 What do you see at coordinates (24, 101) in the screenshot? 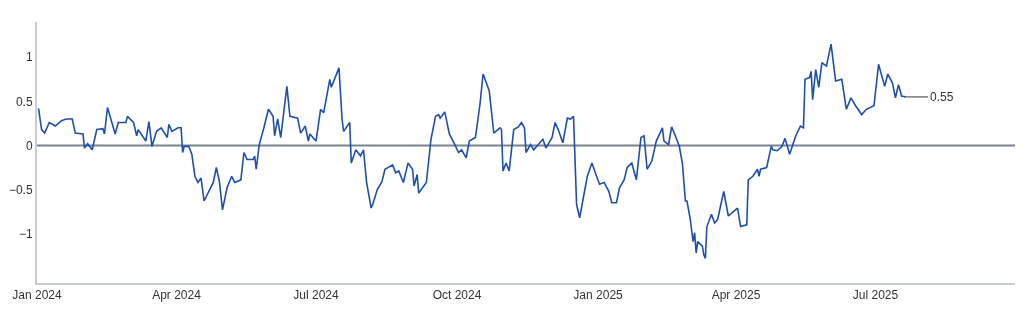
I see `y-tick-label: 0.5` at bounding box center [24, 101].